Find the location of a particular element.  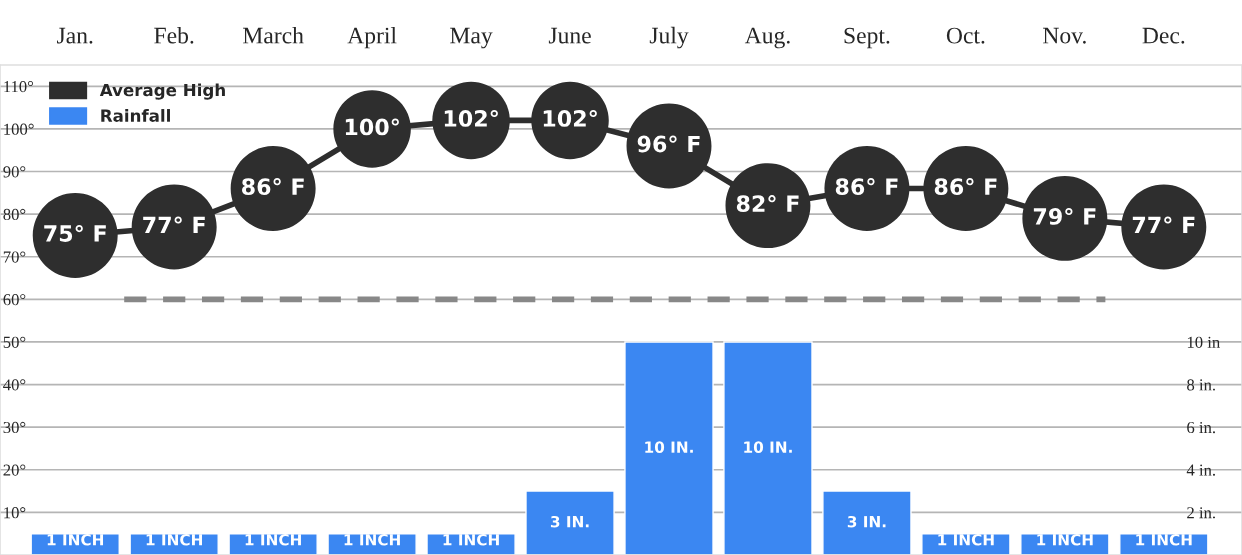

x-tick-label: Nov. is located at coordinates (1064, 35).